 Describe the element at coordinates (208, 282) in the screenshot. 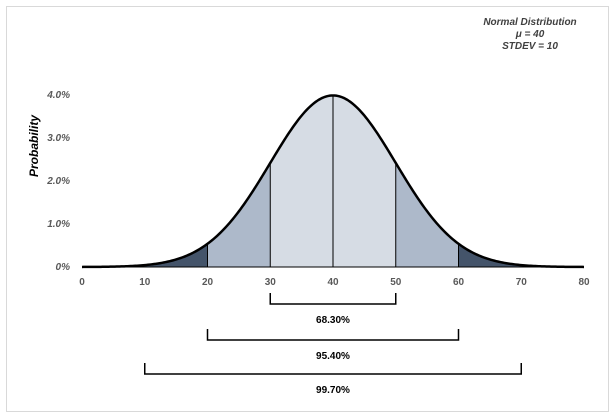

I see `x-tick-label: 20` at that location.